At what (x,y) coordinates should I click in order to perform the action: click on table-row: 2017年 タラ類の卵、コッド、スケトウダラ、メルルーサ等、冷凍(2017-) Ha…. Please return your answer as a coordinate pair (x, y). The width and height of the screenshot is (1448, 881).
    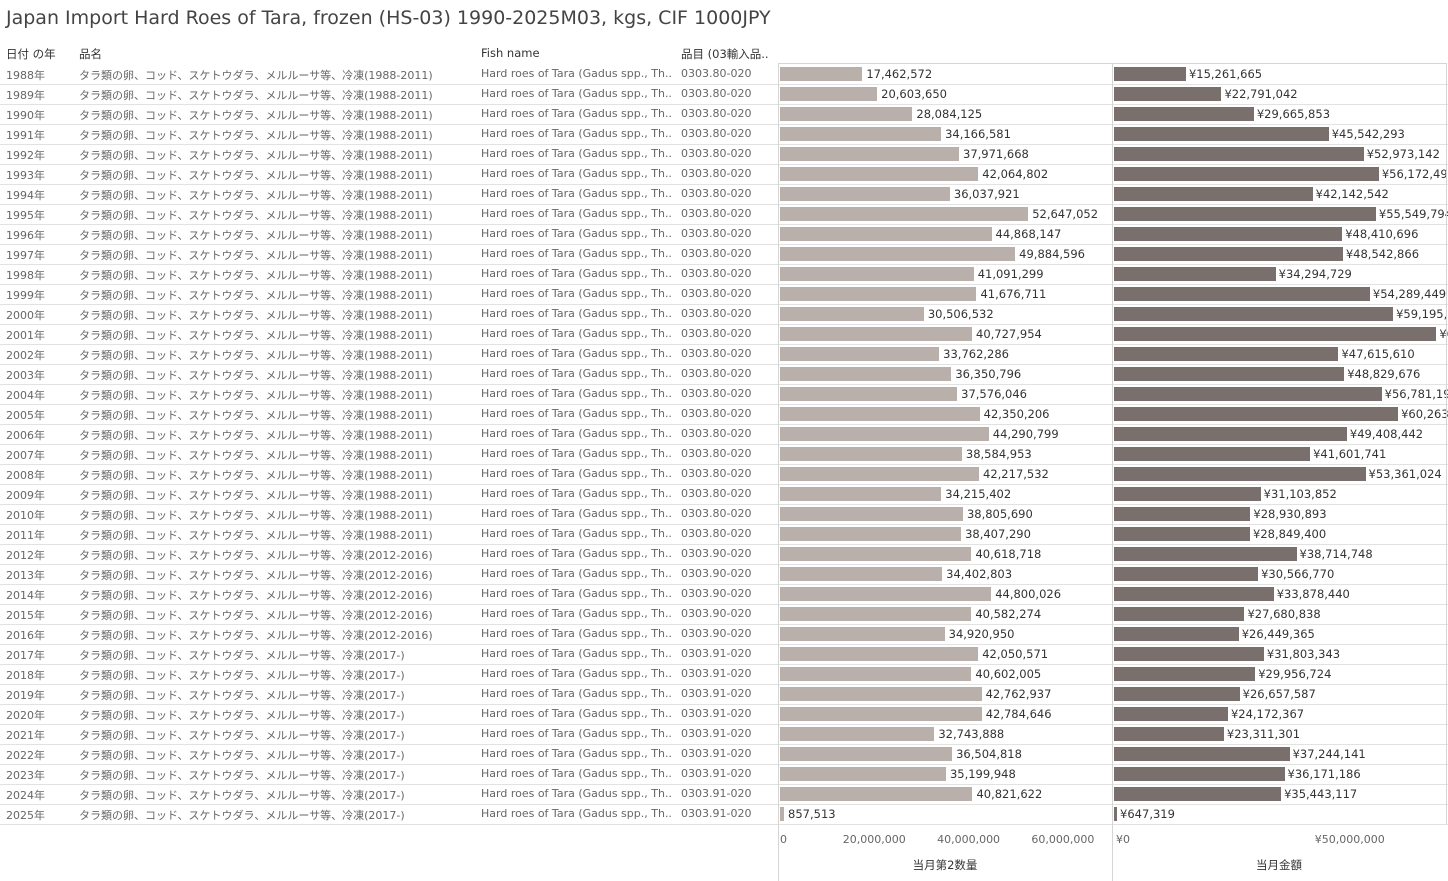
    Looking at the image, I should click on (724, 654).